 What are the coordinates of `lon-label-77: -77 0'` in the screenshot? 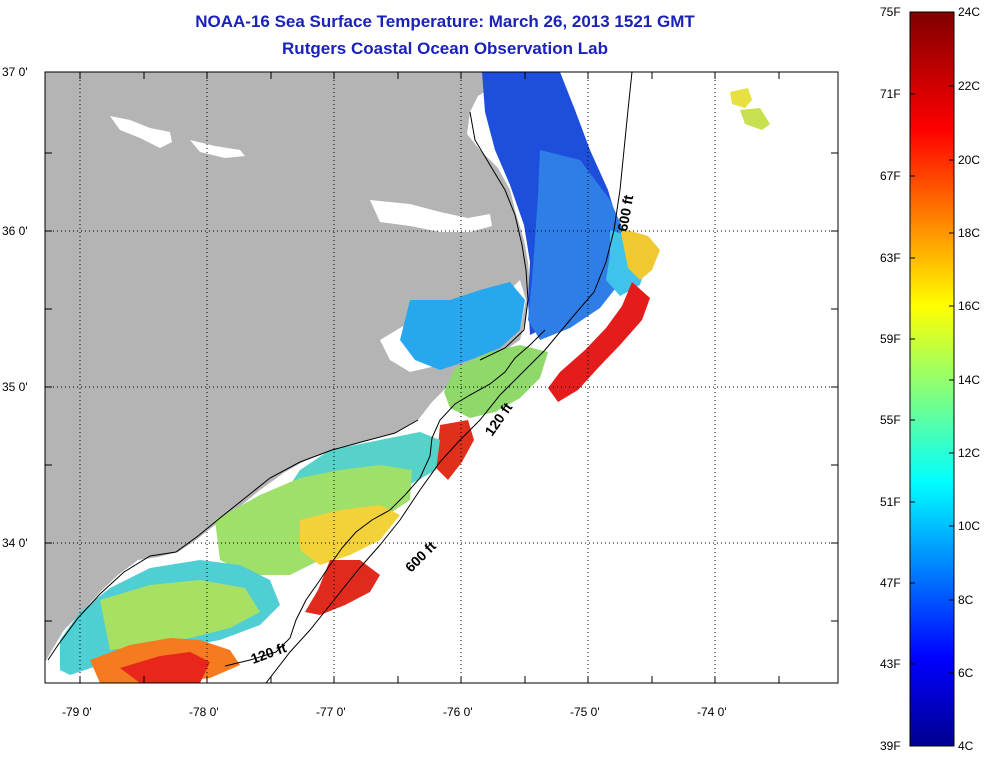 It's located at (331, 712).